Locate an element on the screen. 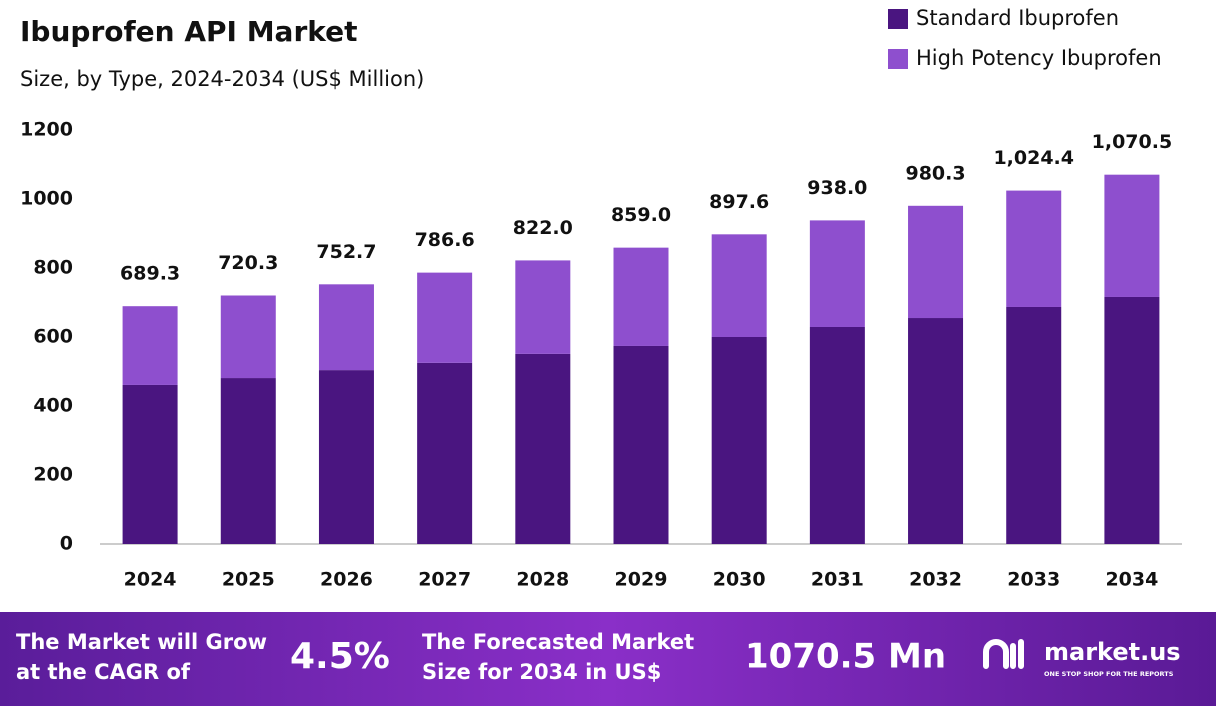 Image resolution: width=1216 pixels, height=706 pixels. footer-text: The Market will Grow is located at coordinates (141, 642).